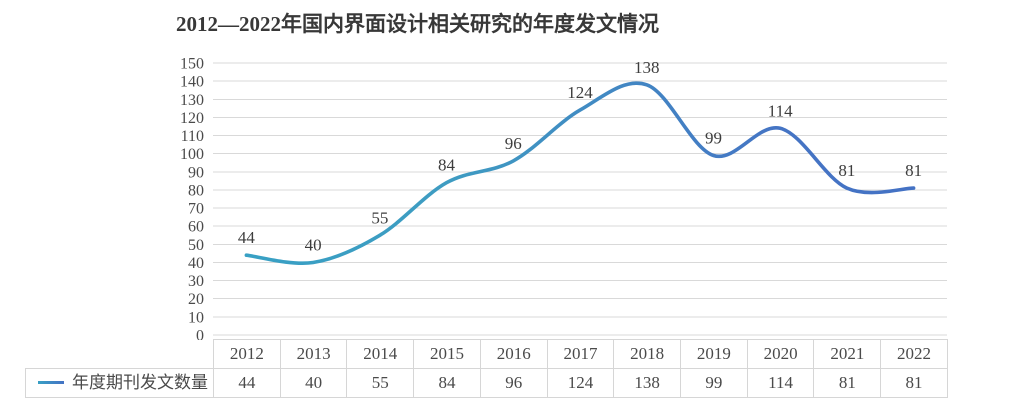  Describe the element at coordinates (313, 354) in the screenshot. I see `year-header-cell: 2013` at that location.